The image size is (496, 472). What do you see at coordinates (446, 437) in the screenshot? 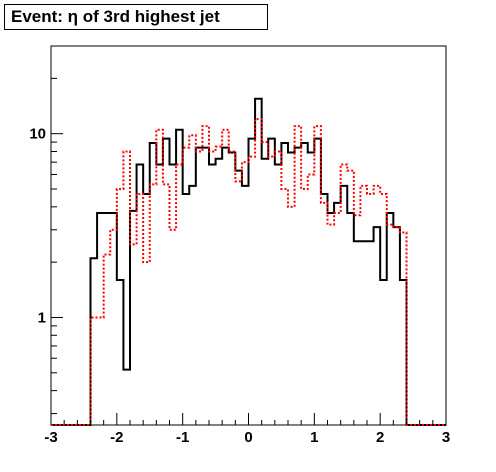
I see `x-tick-label: 3` at bounding box center [446, 437].